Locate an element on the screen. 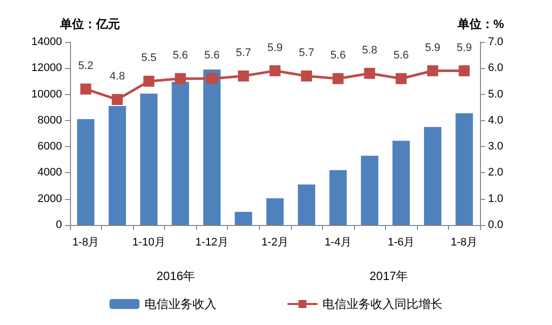  y2-tick-label: 2.0 is located at coordinates (496, 172).